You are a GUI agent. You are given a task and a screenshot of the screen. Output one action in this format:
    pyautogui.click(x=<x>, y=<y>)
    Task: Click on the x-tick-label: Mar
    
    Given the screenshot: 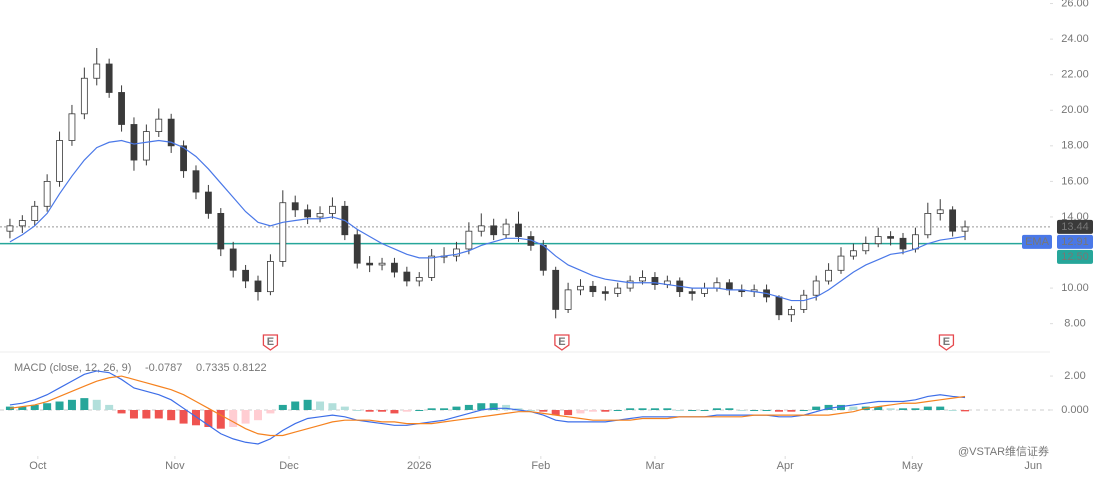 What is the action you would take?
    pyautogui.click(x=654, y=466)
    